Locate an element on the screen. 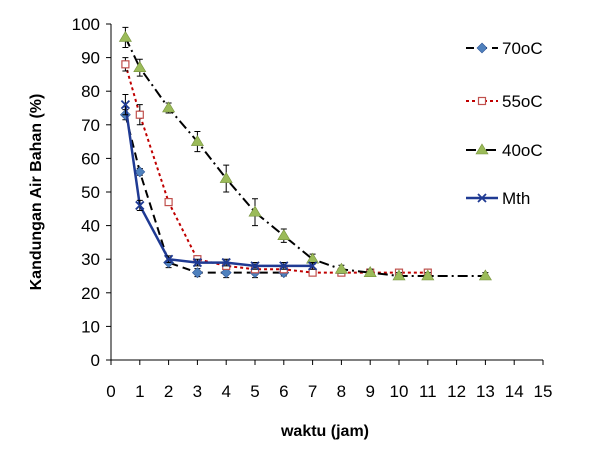  x-tick-label: 10 is located at coordinates (399, 391).